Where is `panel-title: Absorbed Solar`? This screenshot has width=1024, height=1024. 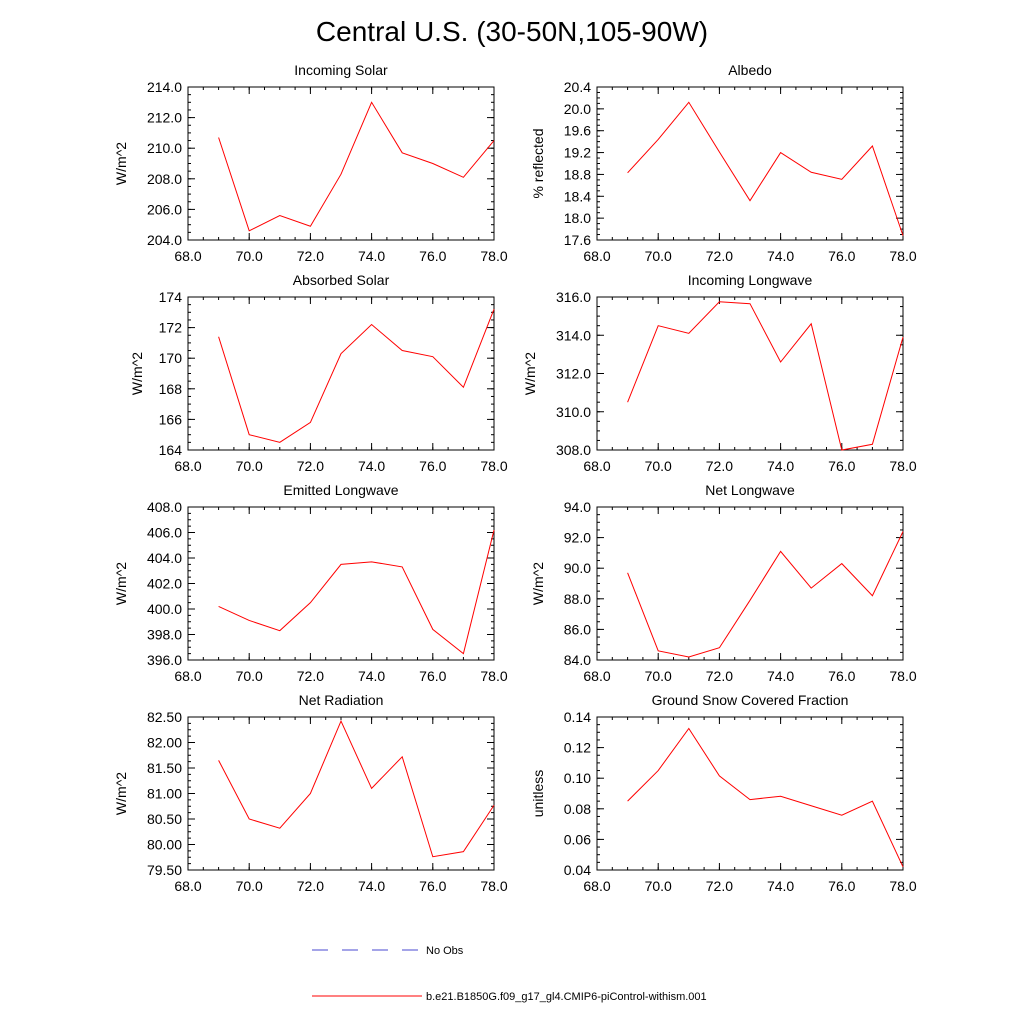
panel-title: Absorbed Solar is located at coordinates (341, 280).